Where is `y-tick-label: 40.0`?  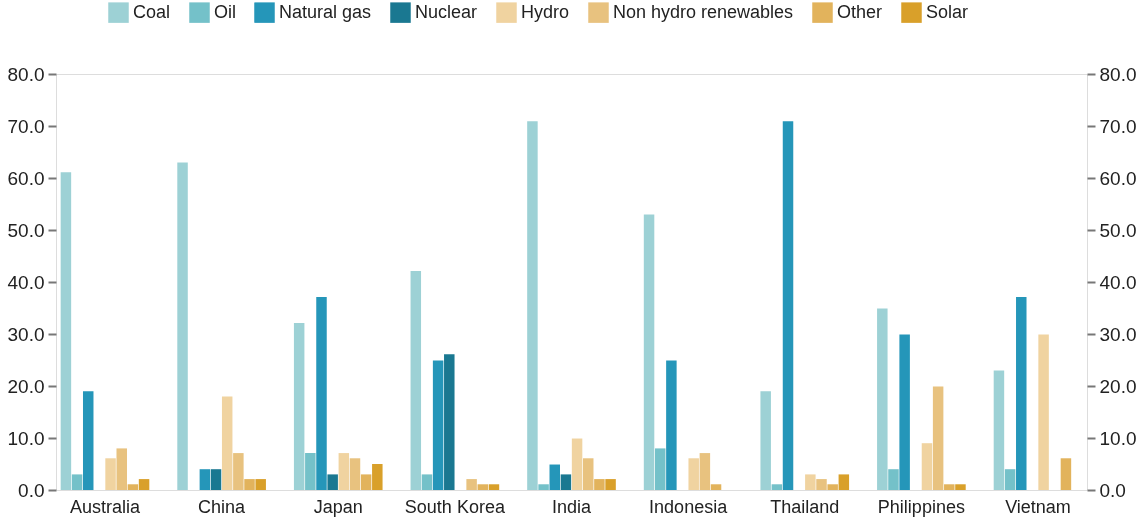
y-tick-label: 40.0 is located at coordinates (26, 282).